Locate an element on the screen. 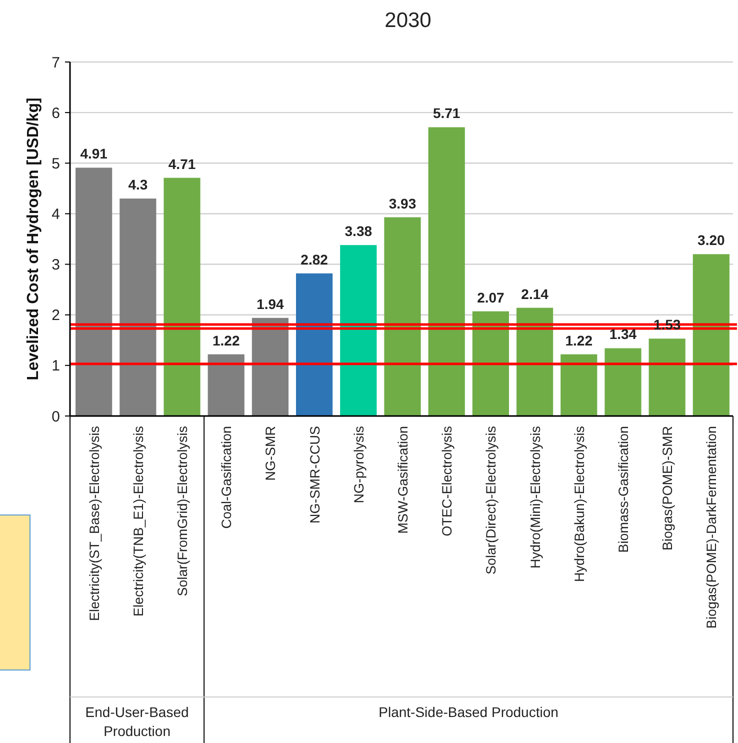 Image resolution: width=738 pixels, height=743 pixels. data-label: 5.71 is located at coordinates (446, 113).